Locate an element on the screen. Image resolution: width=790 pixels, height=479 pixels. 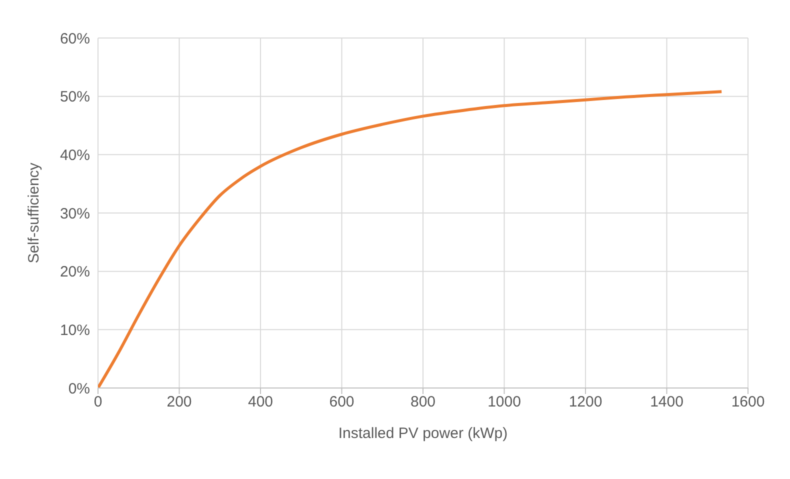
y-tick-label: 30% is located at coordinates (75, 213).